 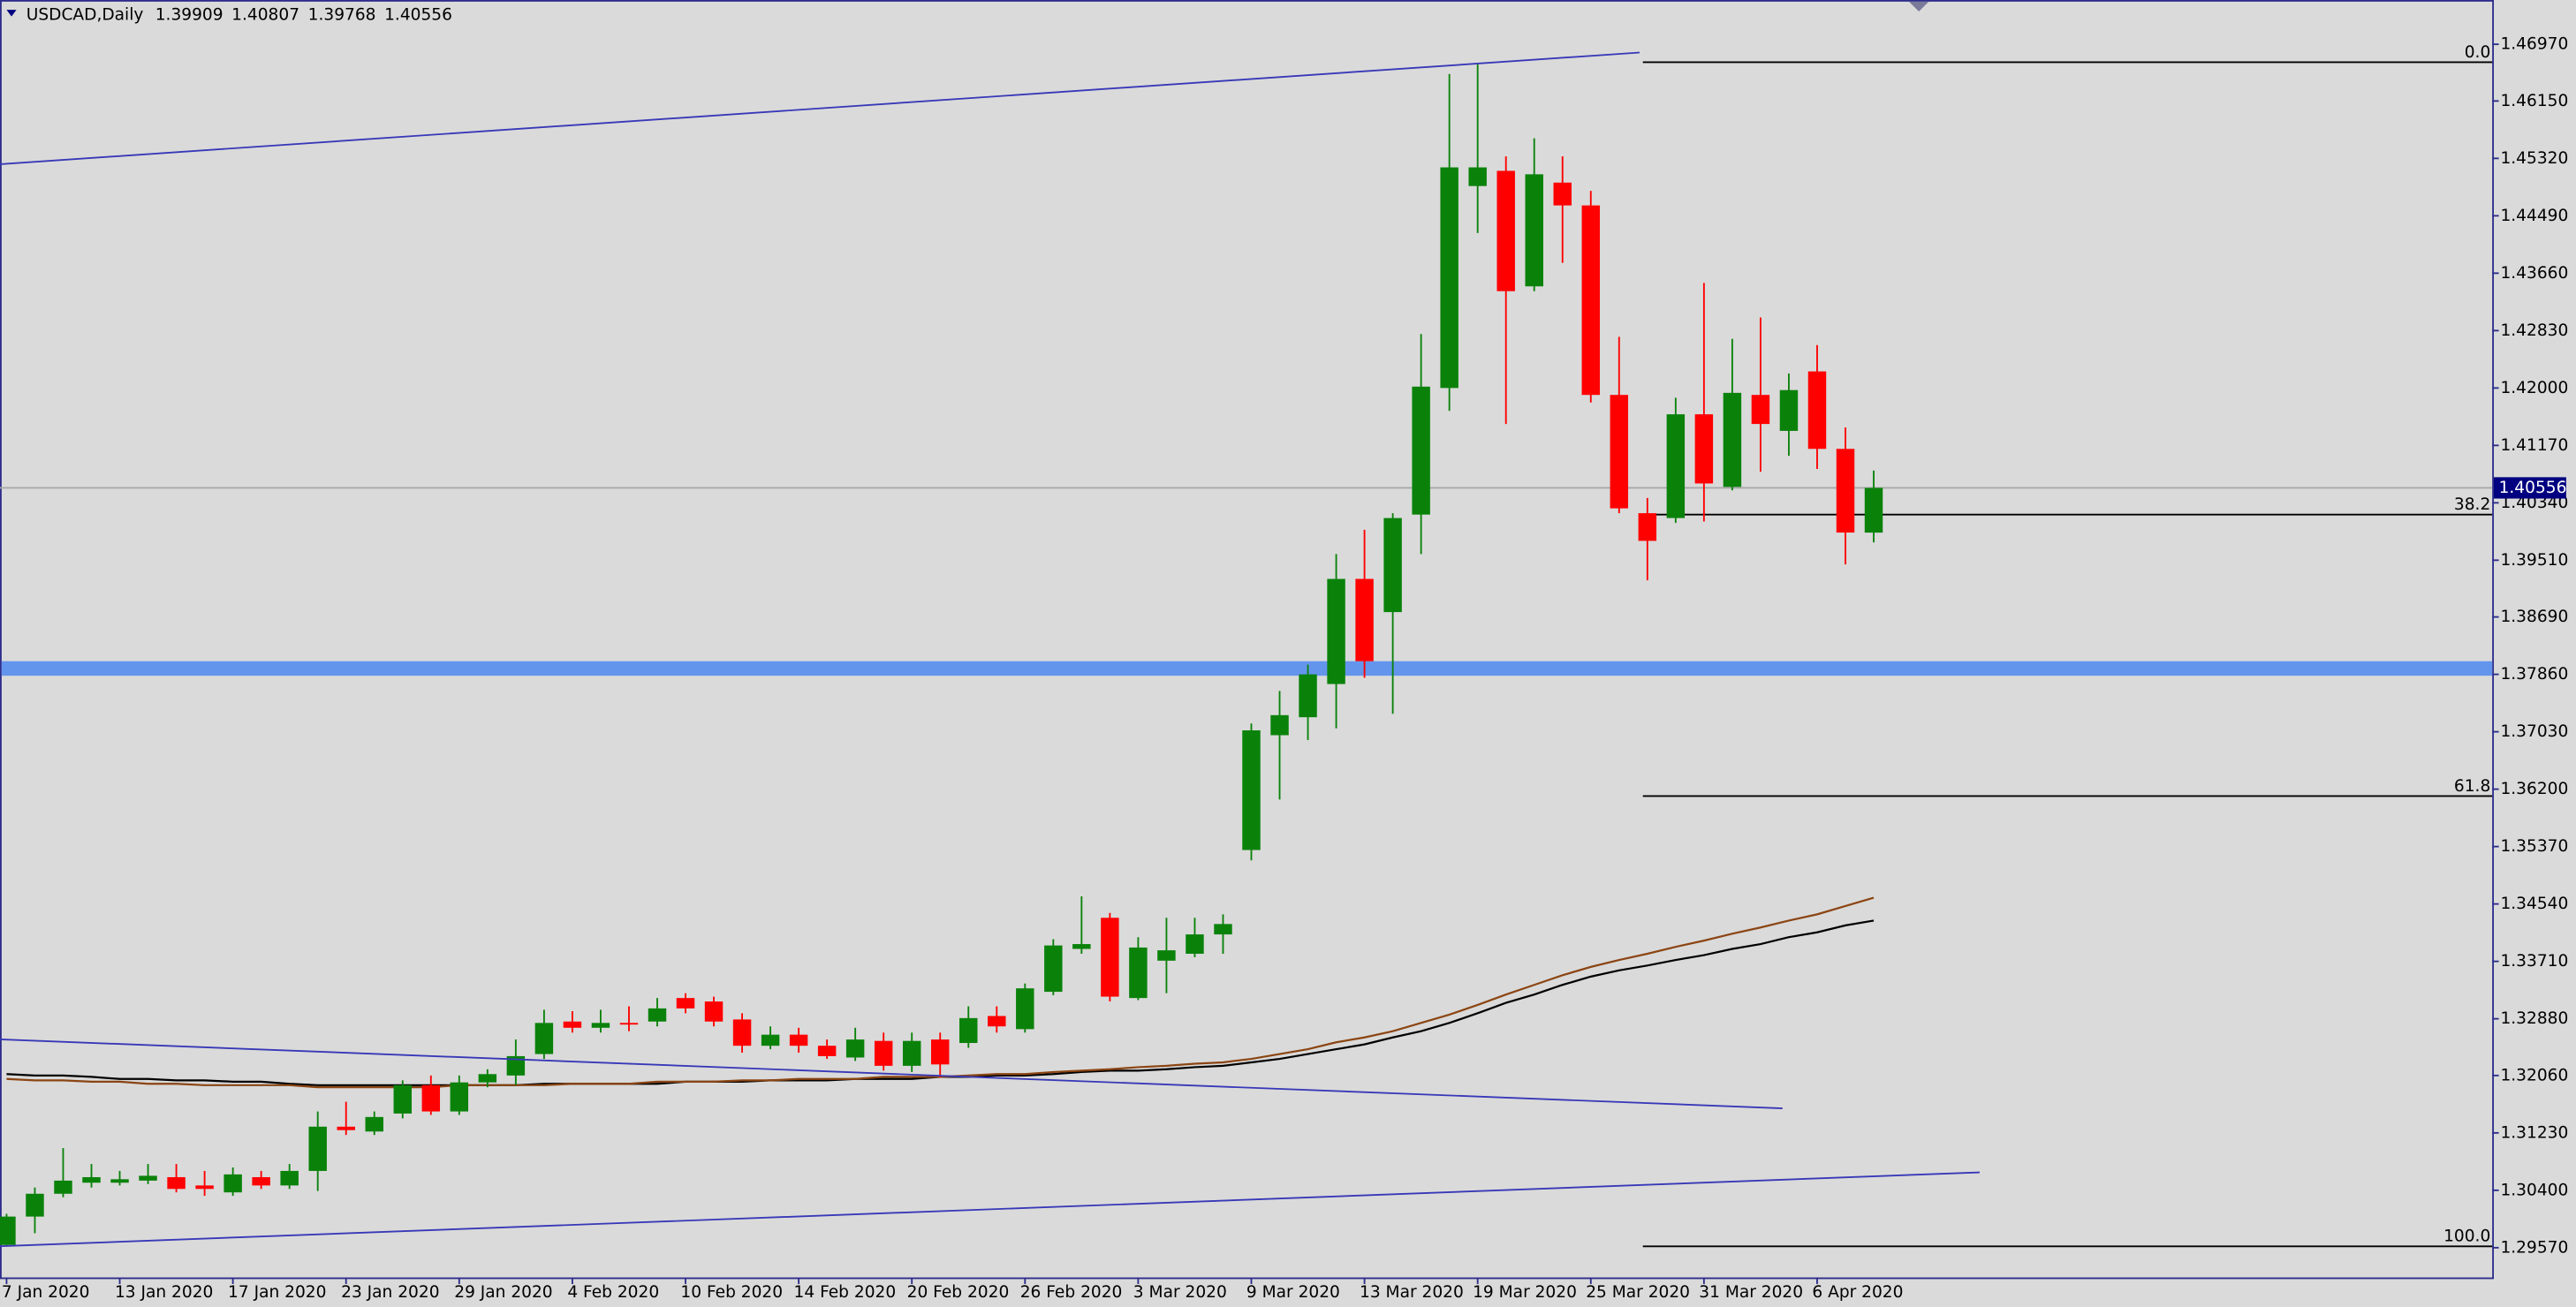 What do you see at coordinates (2534, 617) in the screenshot?
I see `y-tick-label: 1.38690` at bounding box center [2534, 617].